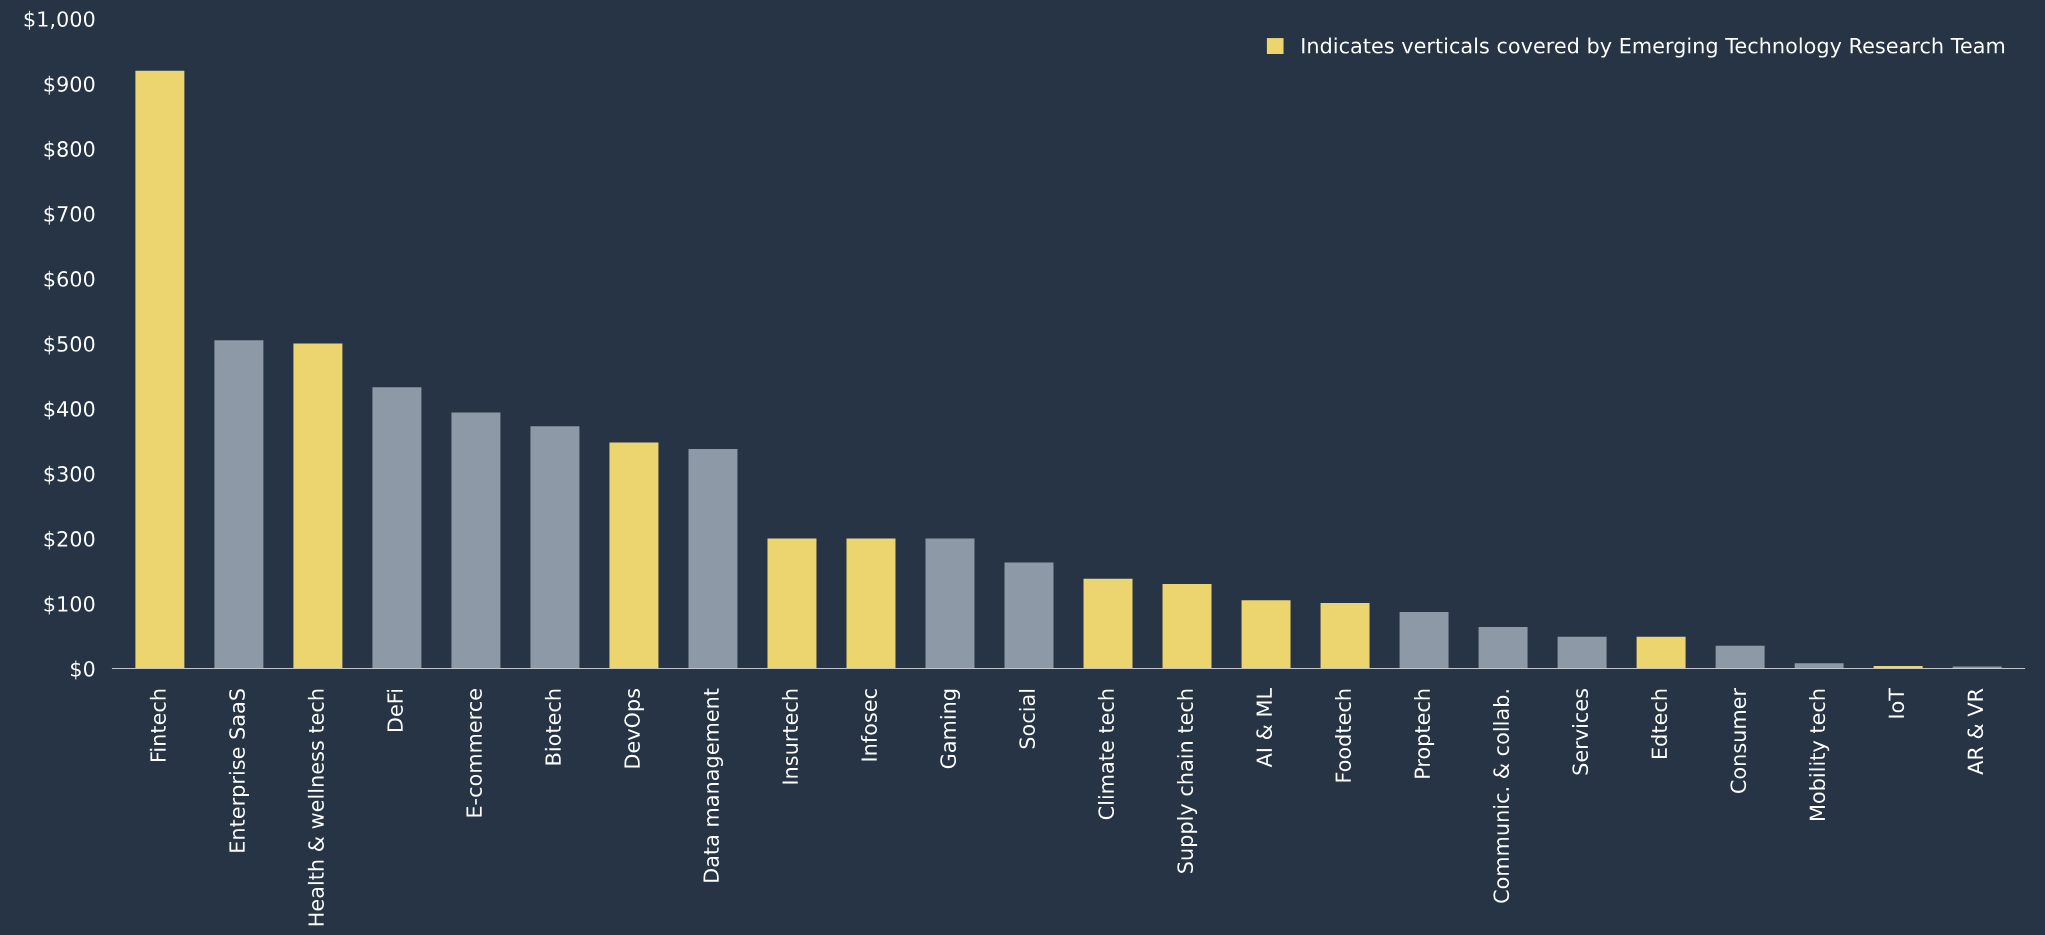 Image resolution: width=2045 pixels, height=935 pixels. Describe the element at coordinates (1424, 733) in the screenshot. I see `x-tick-label: Proptech` at that location.